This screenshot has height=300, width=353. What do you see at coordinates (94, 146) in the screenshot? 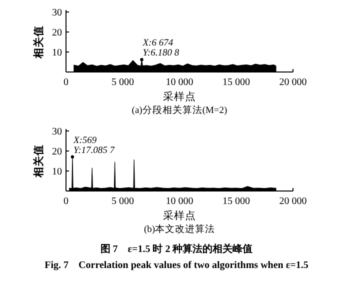
I see `annotation: X:569 Y:17.085 7` at bounding box center [94, 146].